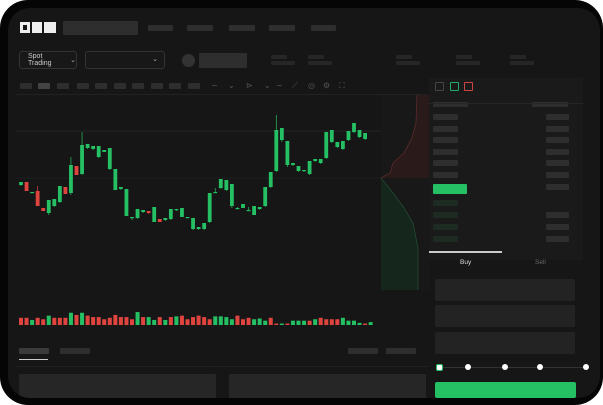 This screenshot has height=405, width=603. I want to click on buy-button, so click(505, 390).